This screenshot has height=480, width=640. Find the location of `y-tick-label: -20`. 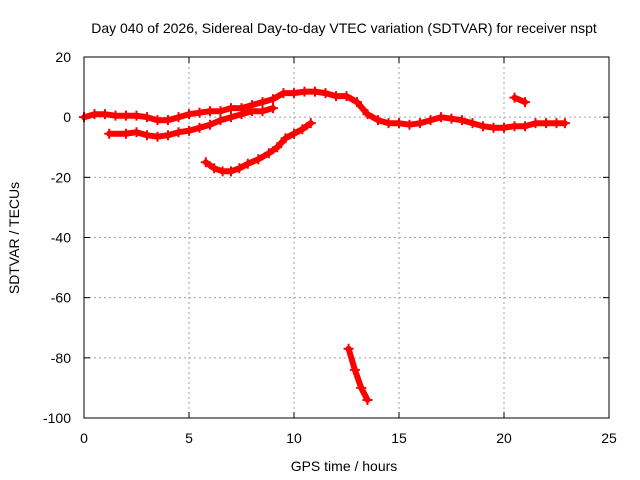

y-tick-label: -20 is located at coordinates (61, 177).